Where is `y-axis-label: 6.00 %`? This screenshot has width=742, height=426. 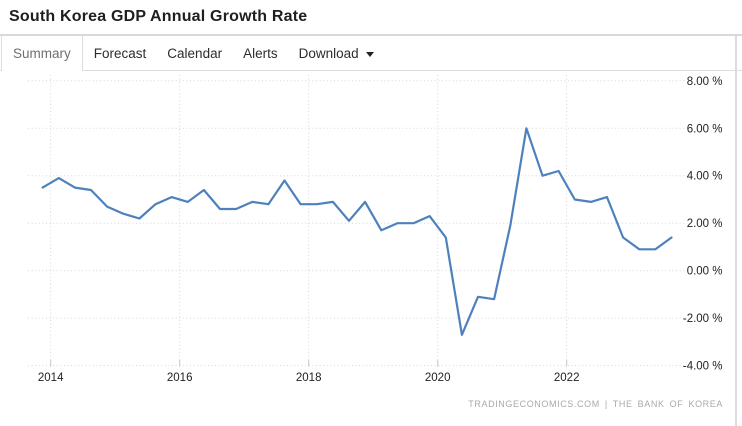
y-axis-label: 6.00 % is located at coordinates (705, 129).